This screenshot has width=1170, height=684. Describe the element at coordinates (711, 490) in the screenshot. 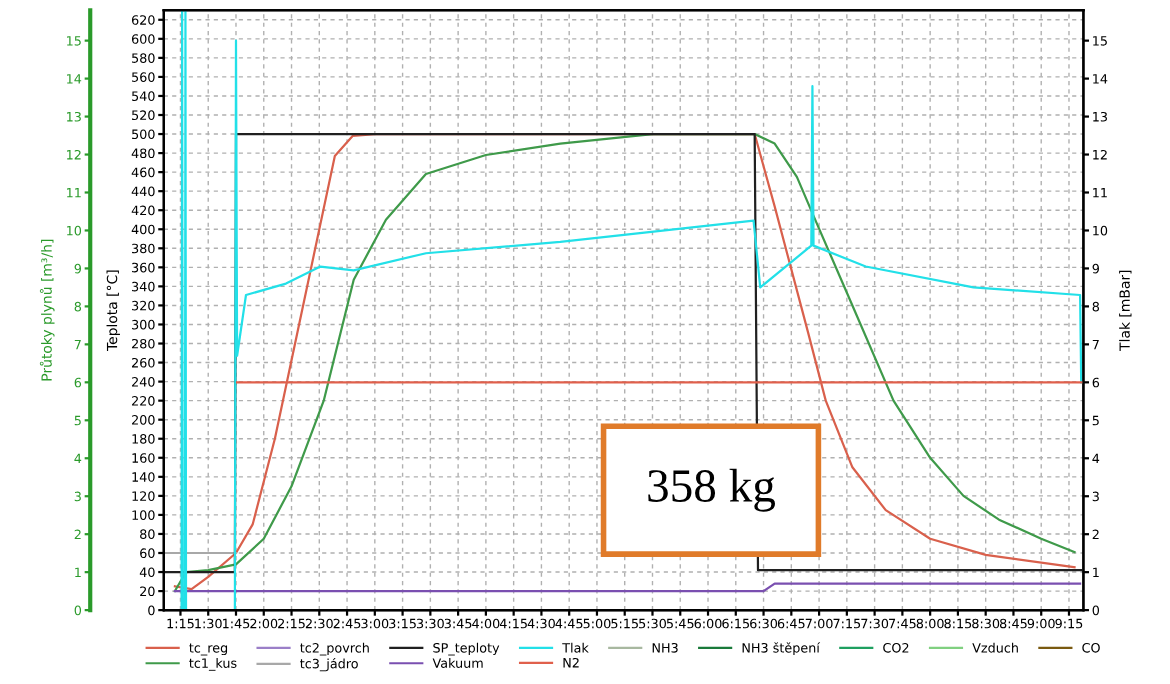

I see `annotation: 358 kg` at that location.